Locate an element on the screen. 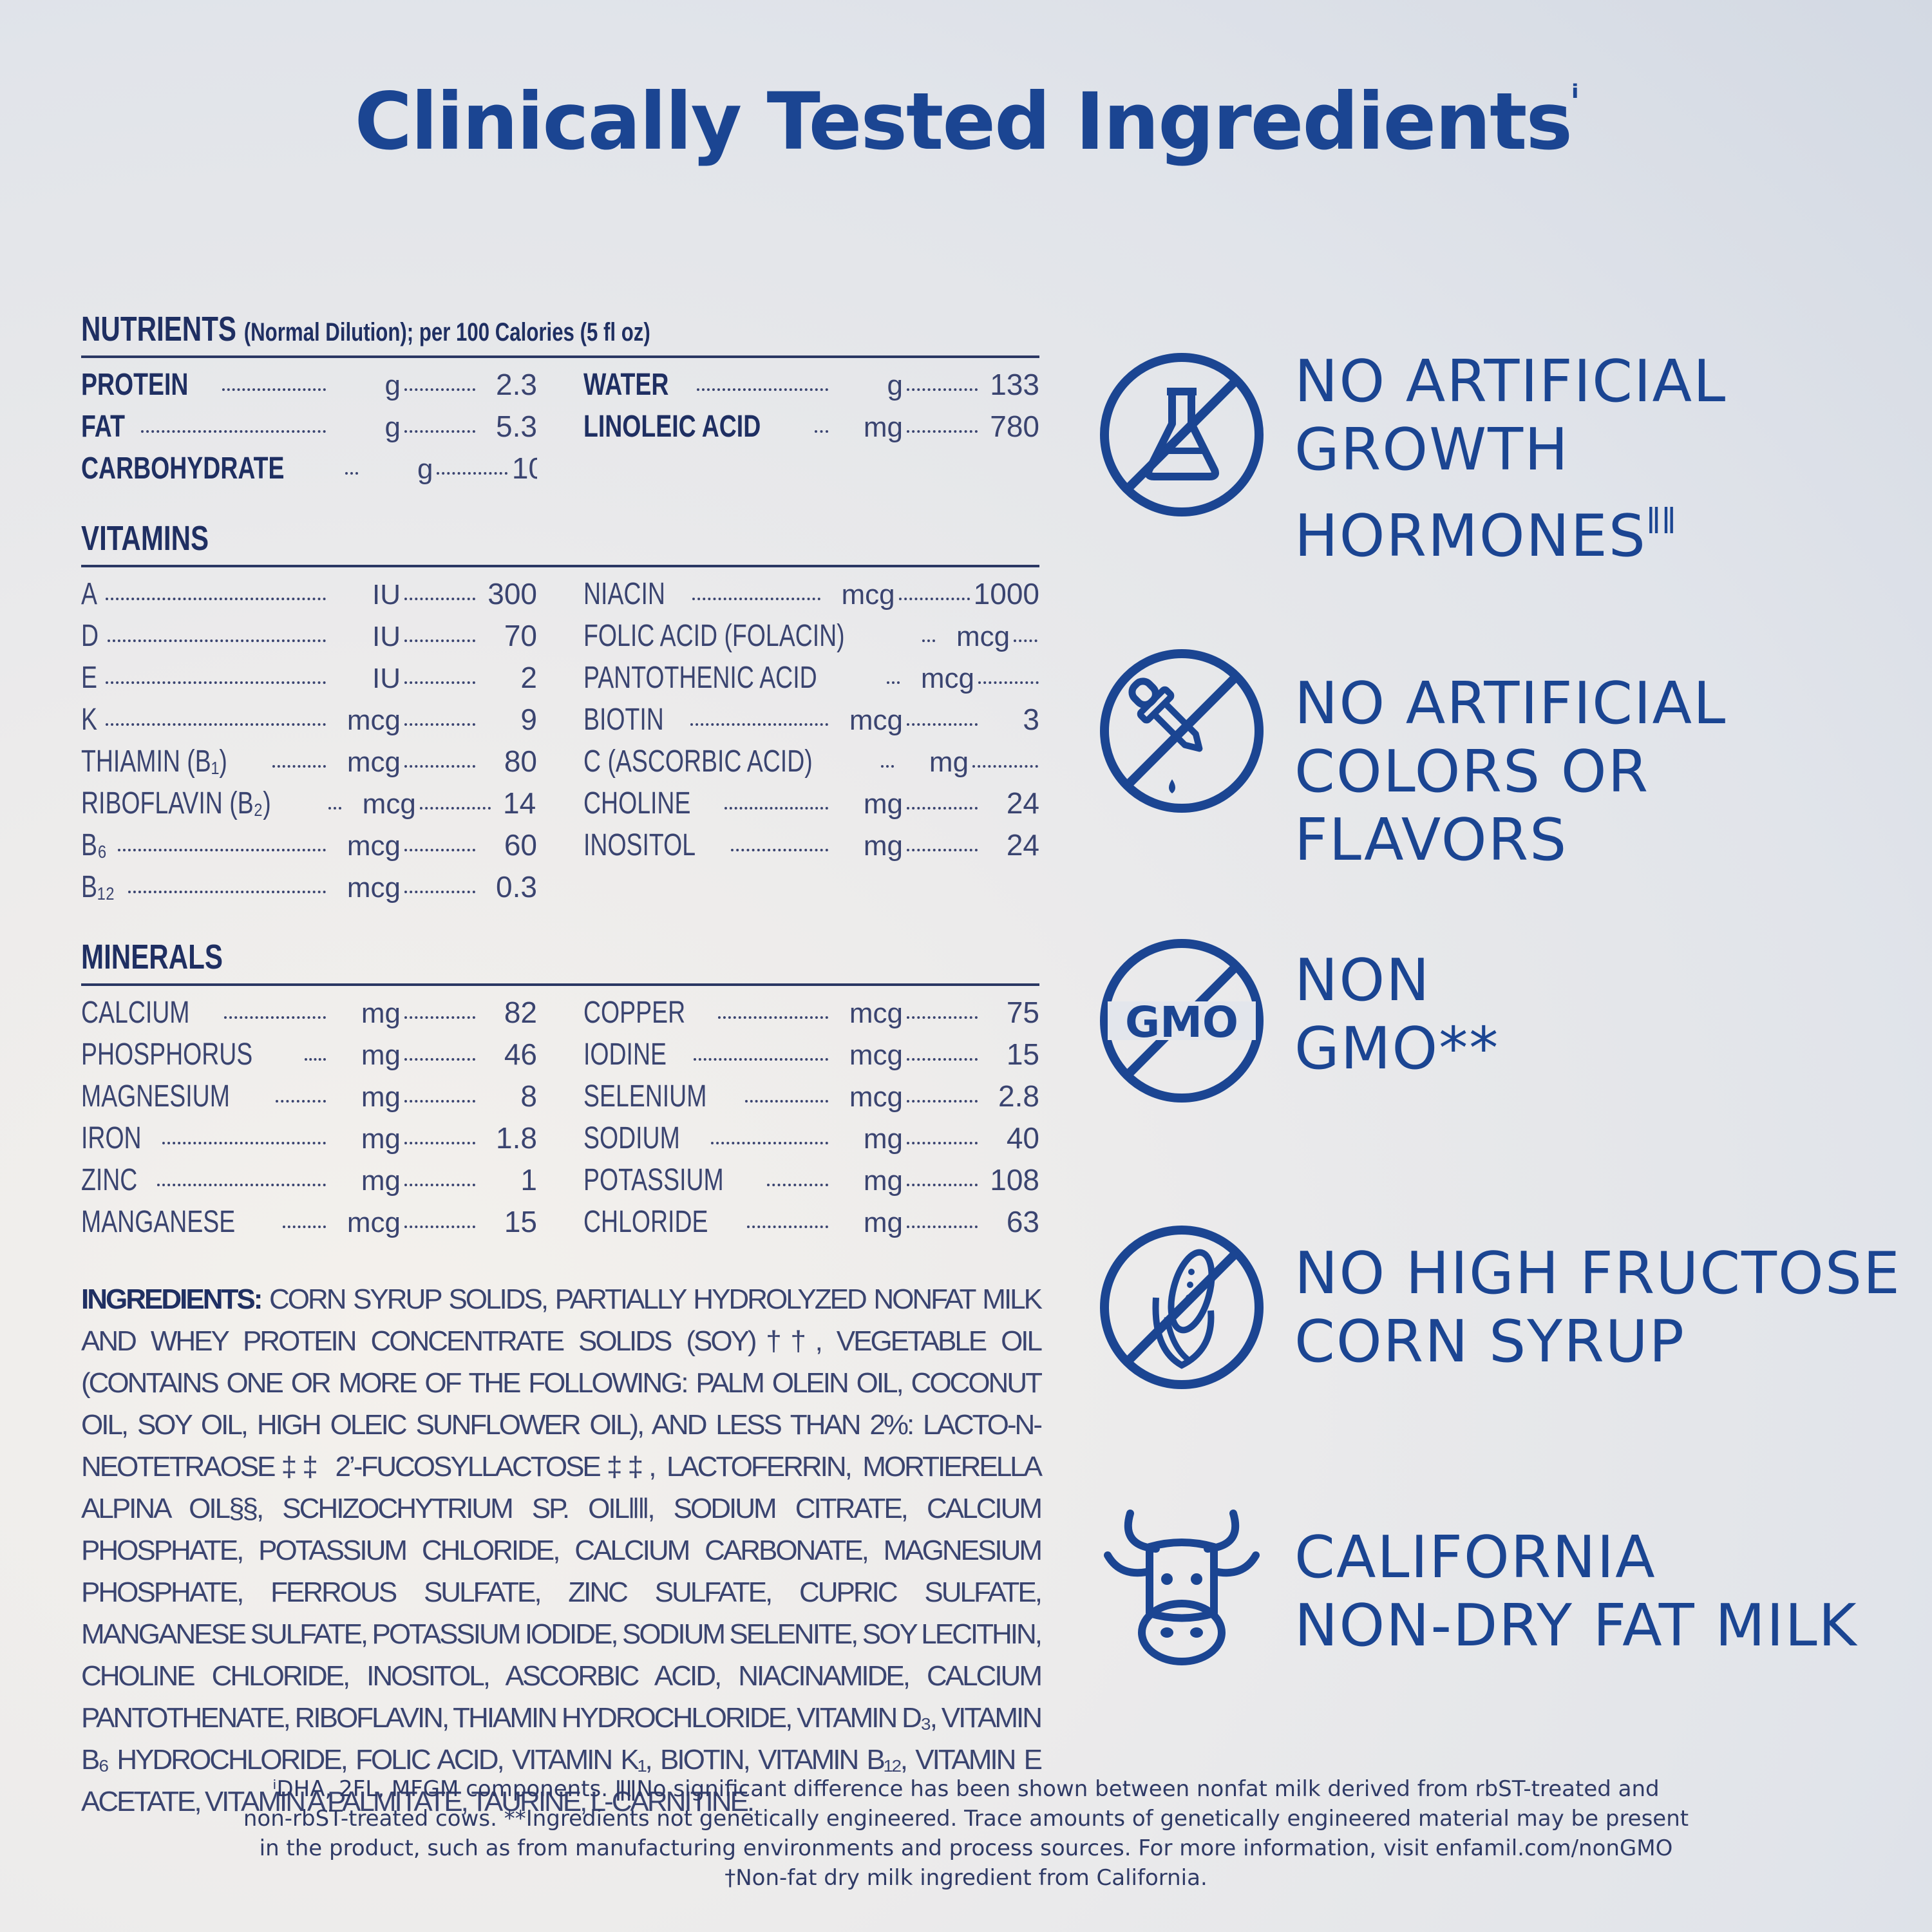 This screenshot has height=1932, width=1932. nutrient-name: PANTOTHENIC ACID is located at coordinates (700, 678).